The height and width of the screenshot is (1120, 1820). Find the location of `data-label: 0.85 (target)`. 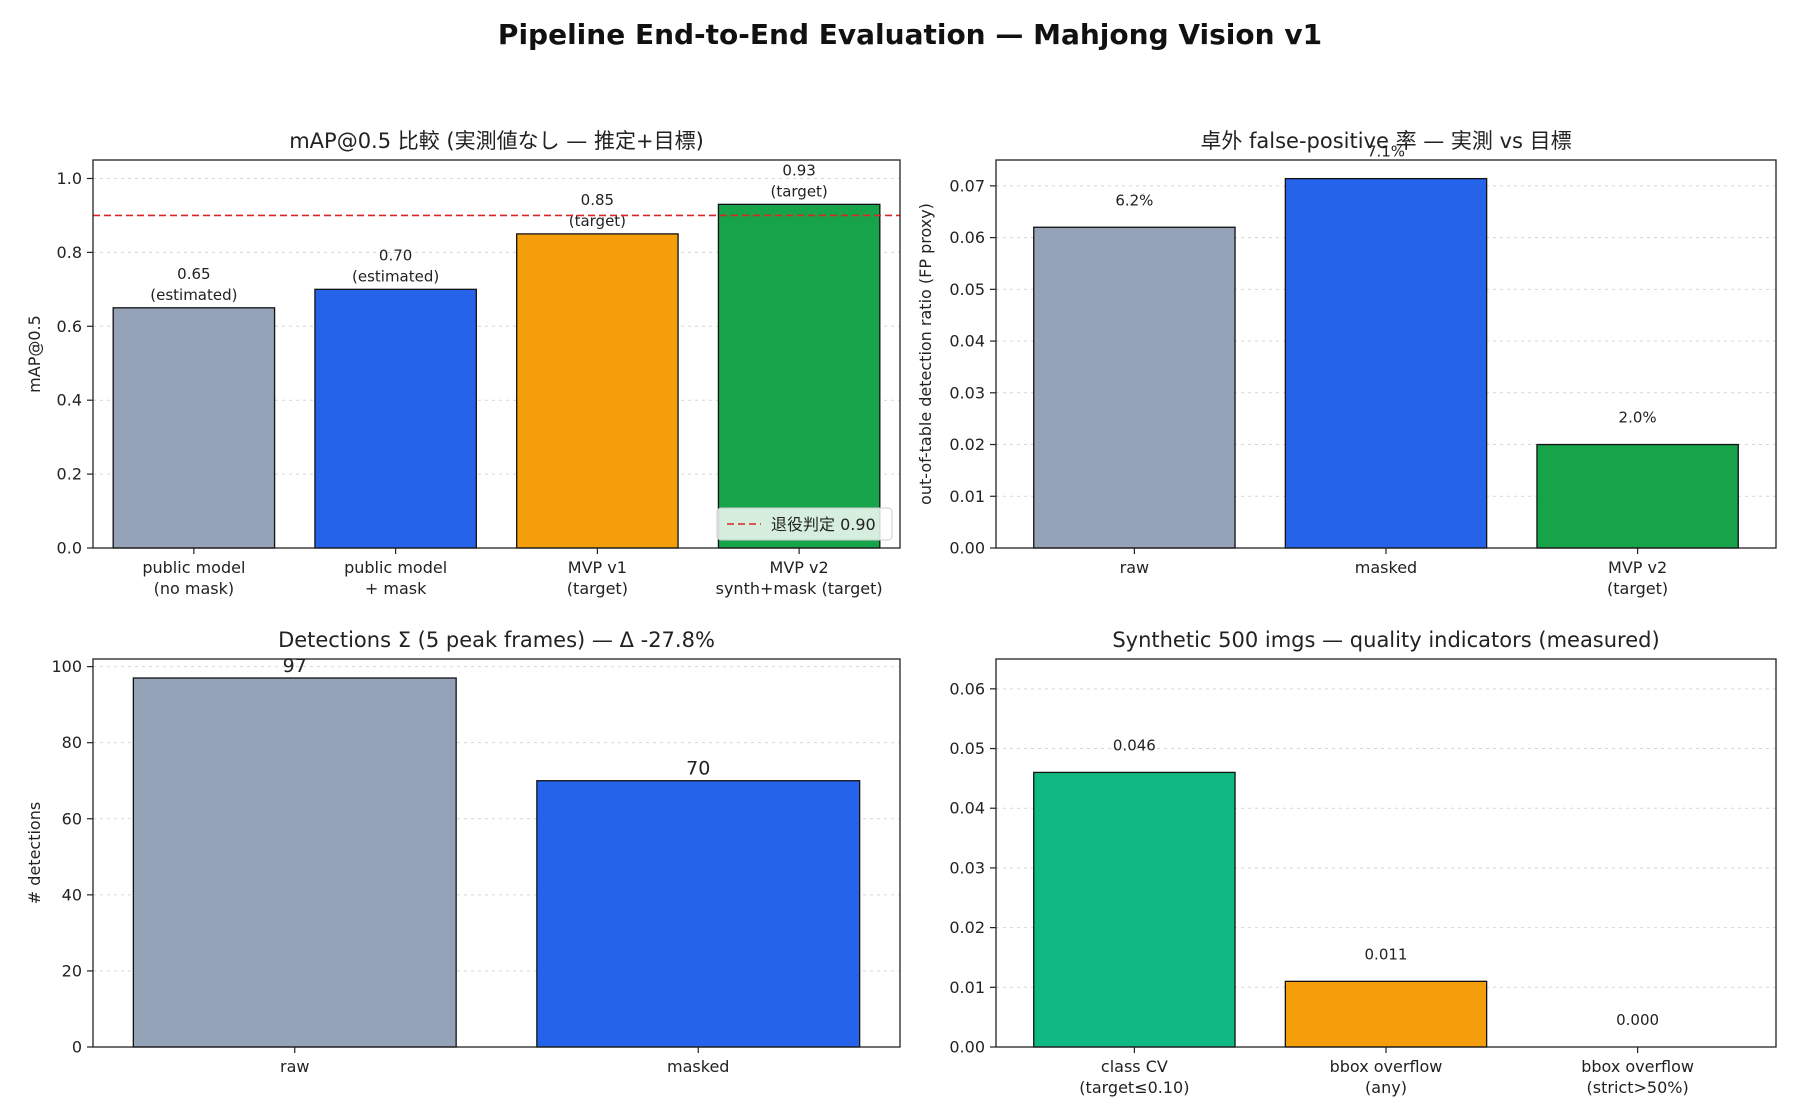

data-label: 0.85 (target) is located at coordinates (597, 210).